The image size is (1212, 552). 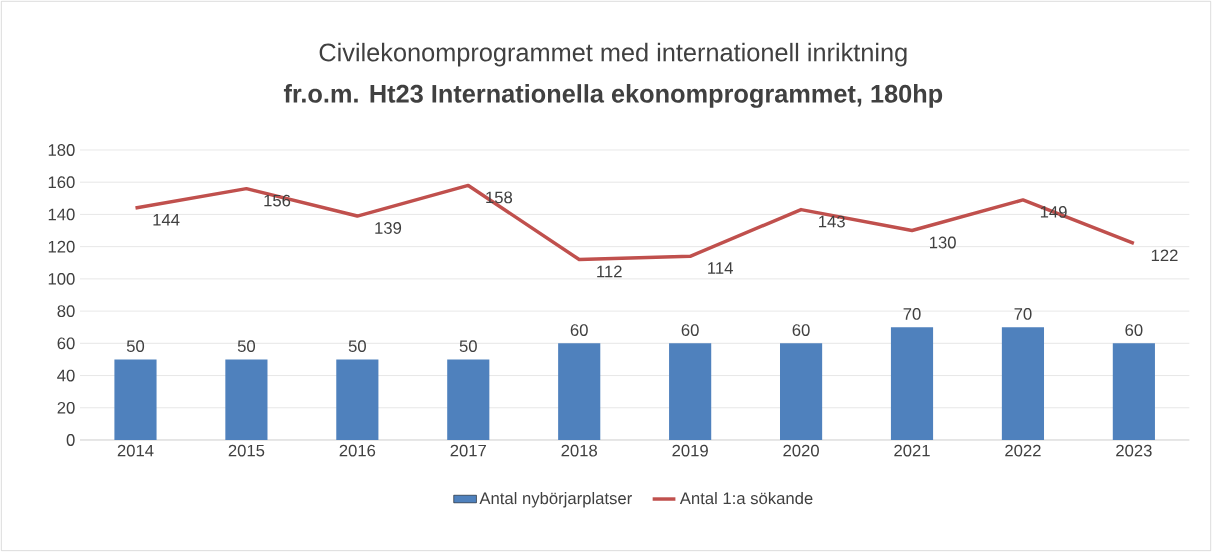 I want to click on data-label: 139, so click(x=388, y=228).